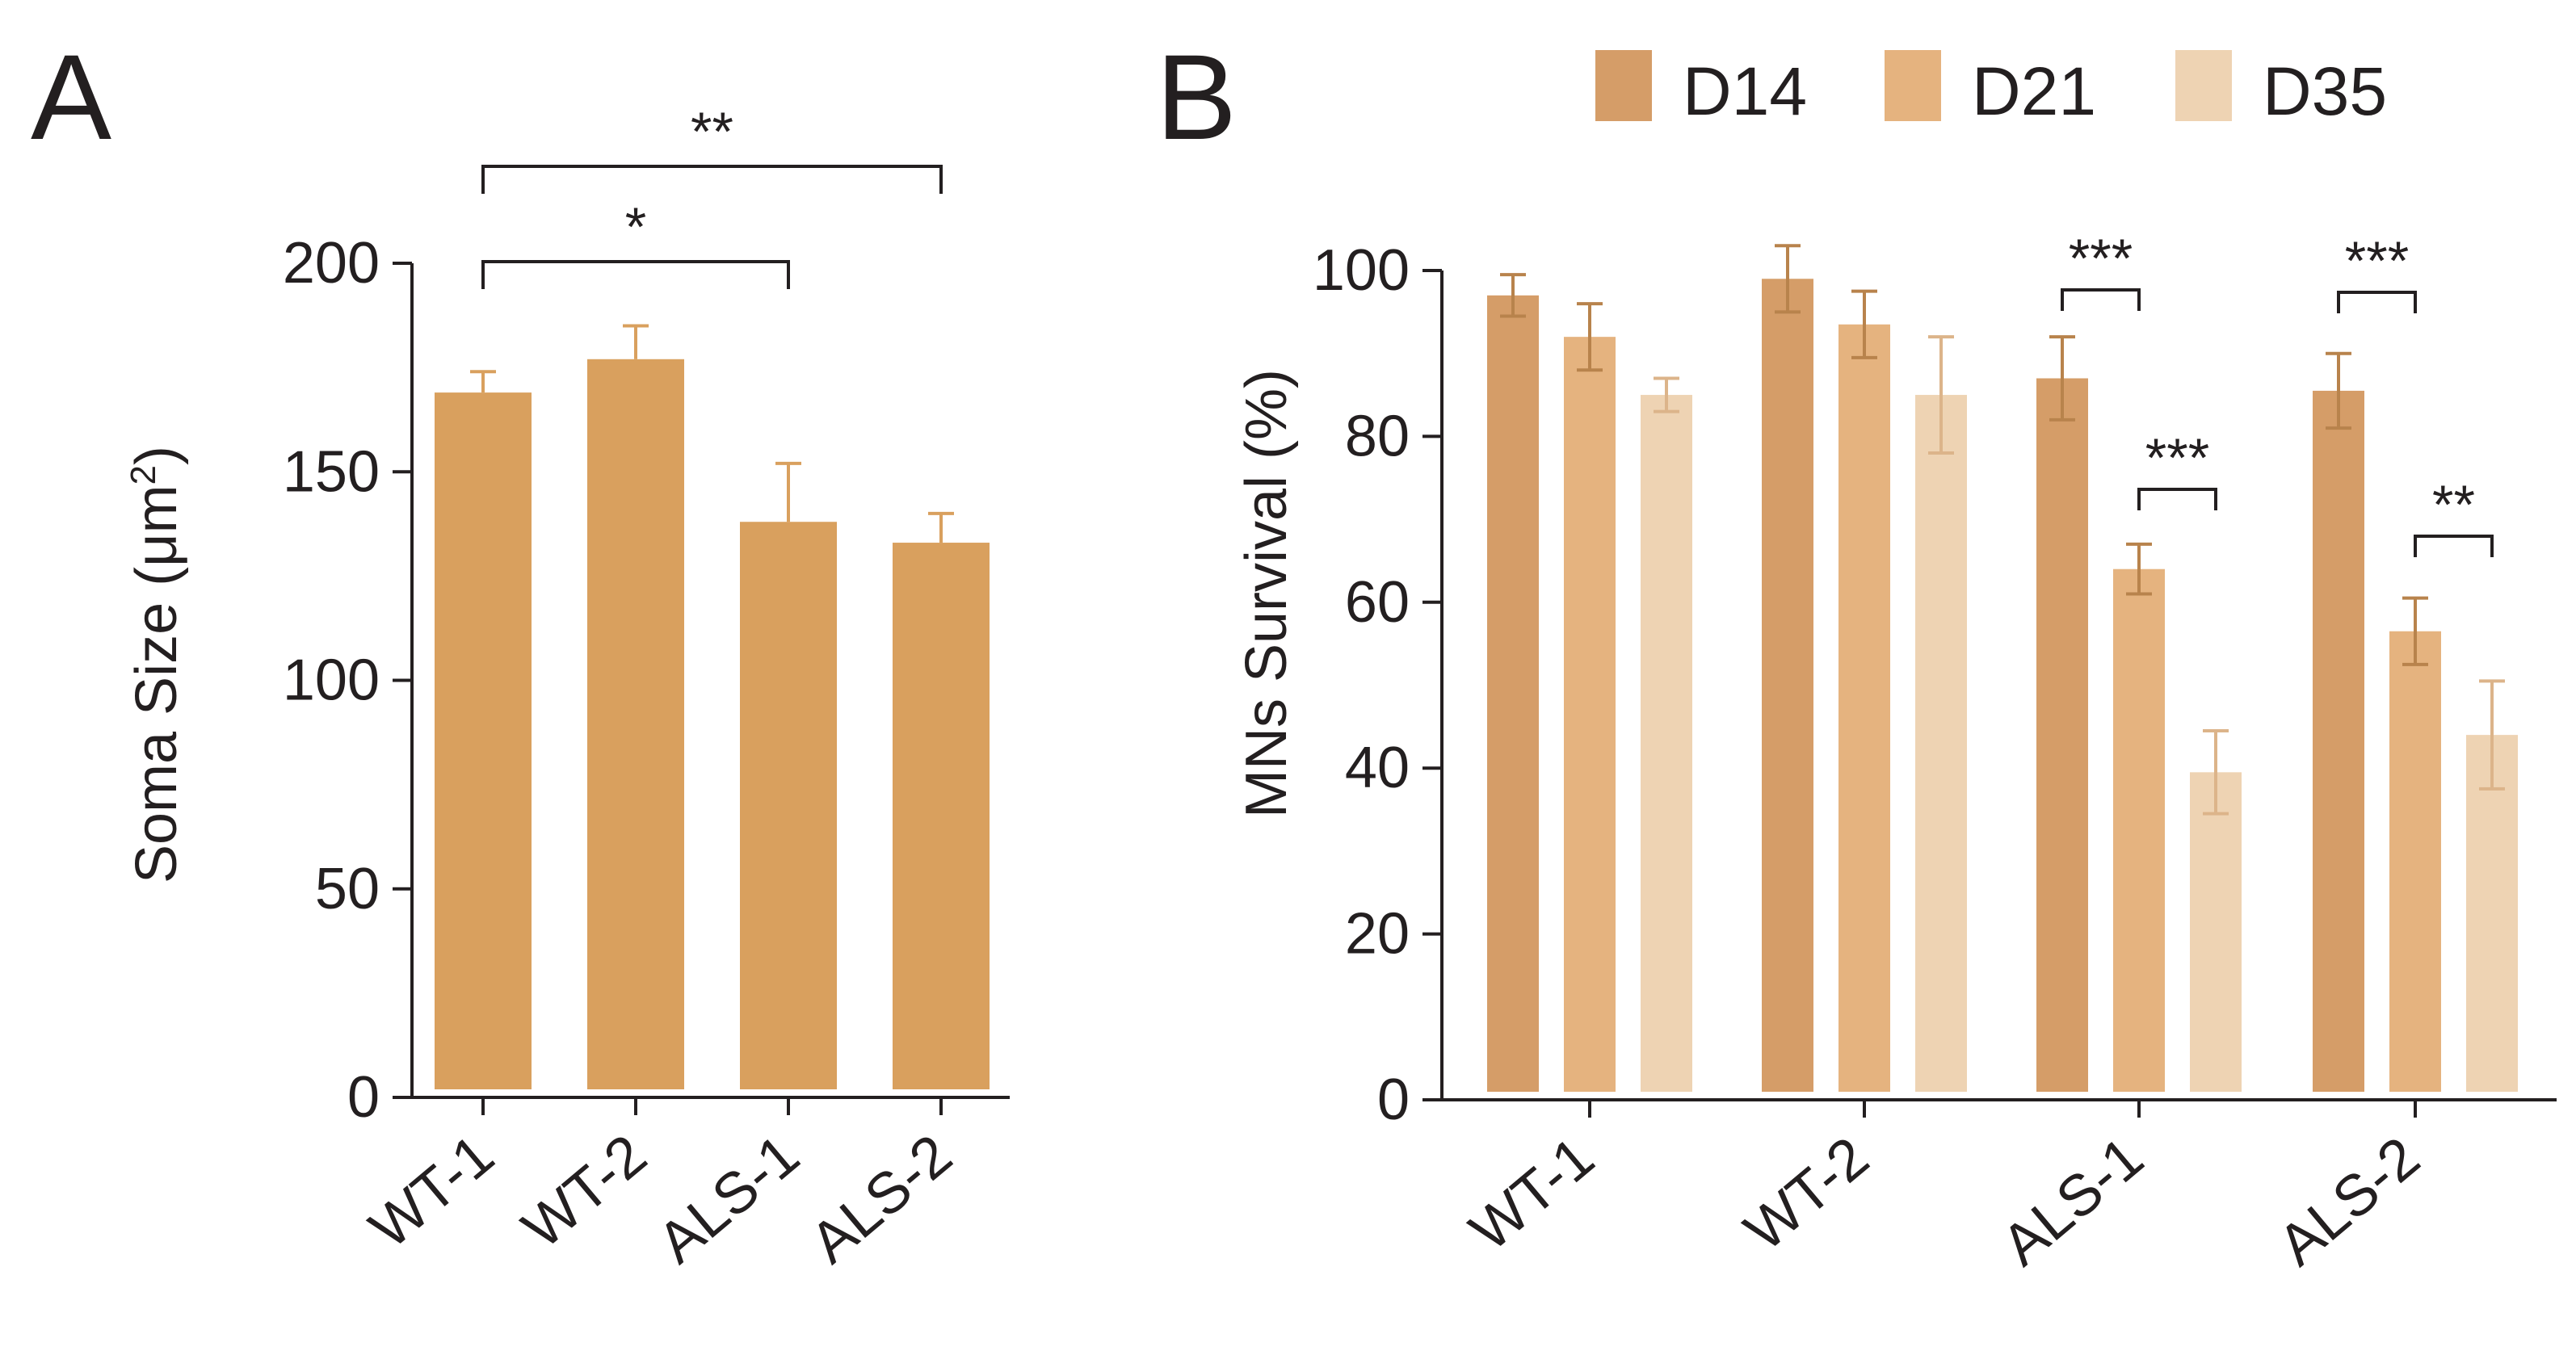  Describe the element at coordinates (2073, 1201) in the screenshot. I see `x-tick-label-b: ALS-1` at that location.